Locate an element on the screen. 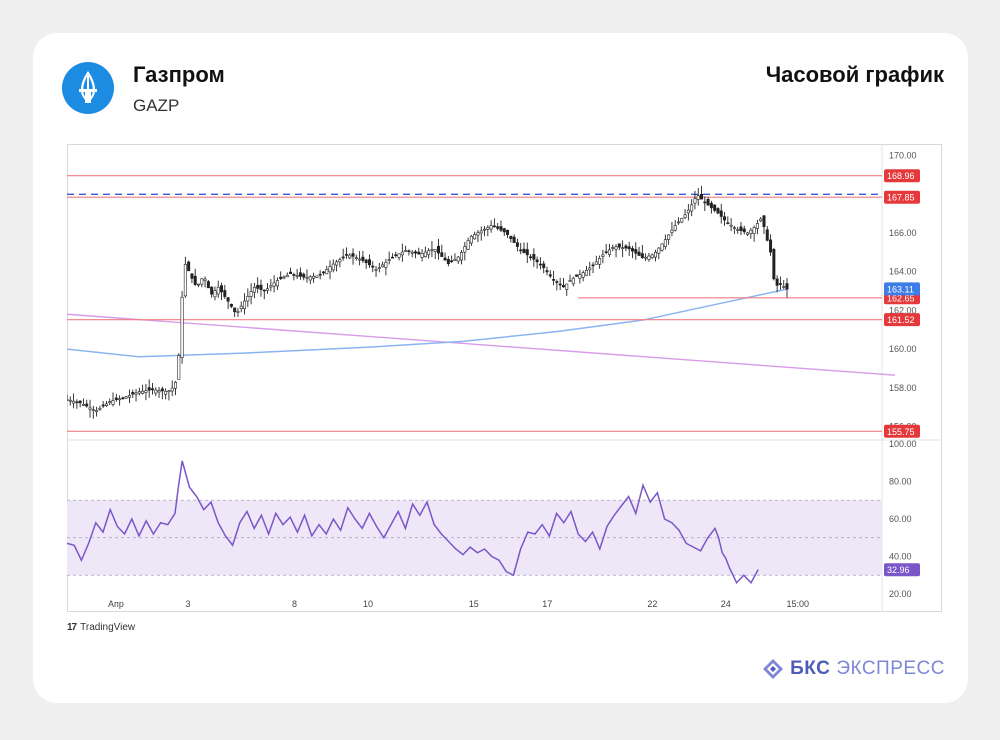 This screenshot has height=740, width=1000. tradingview-icon: 17 is located at coordinates (72, 627).